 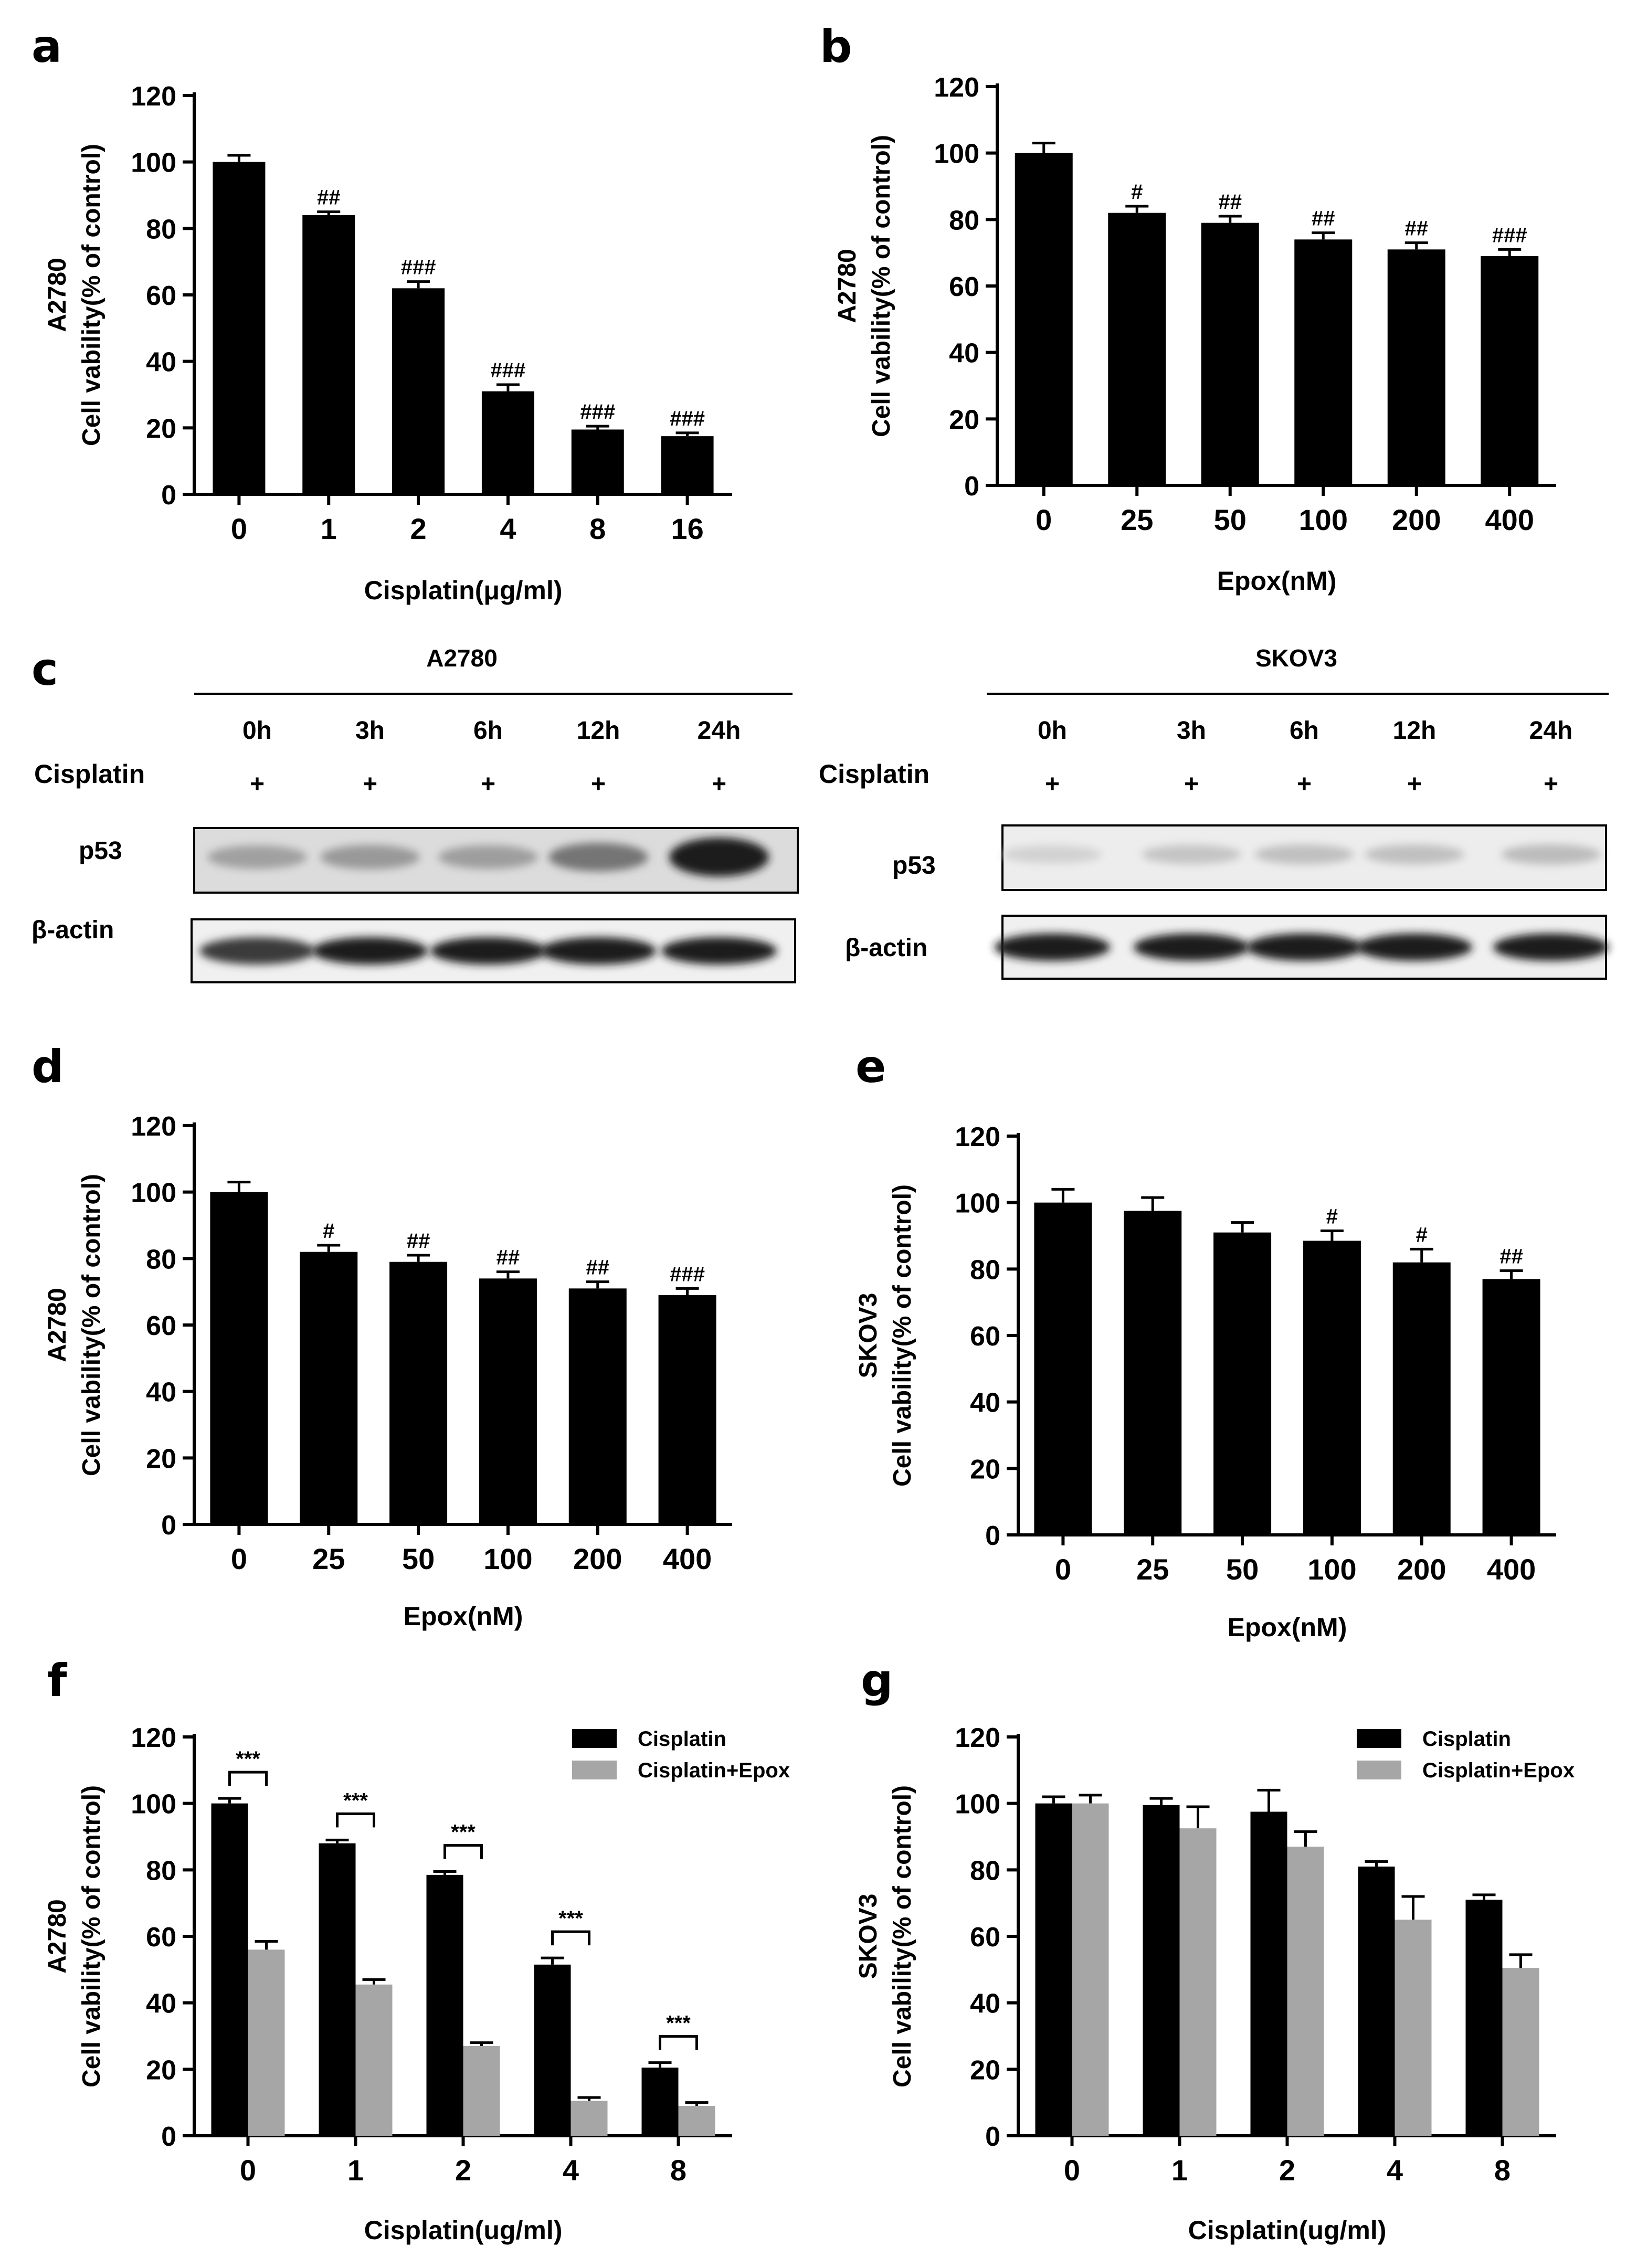 I want to click on p53-label: p53, so click(x=914, y=866).